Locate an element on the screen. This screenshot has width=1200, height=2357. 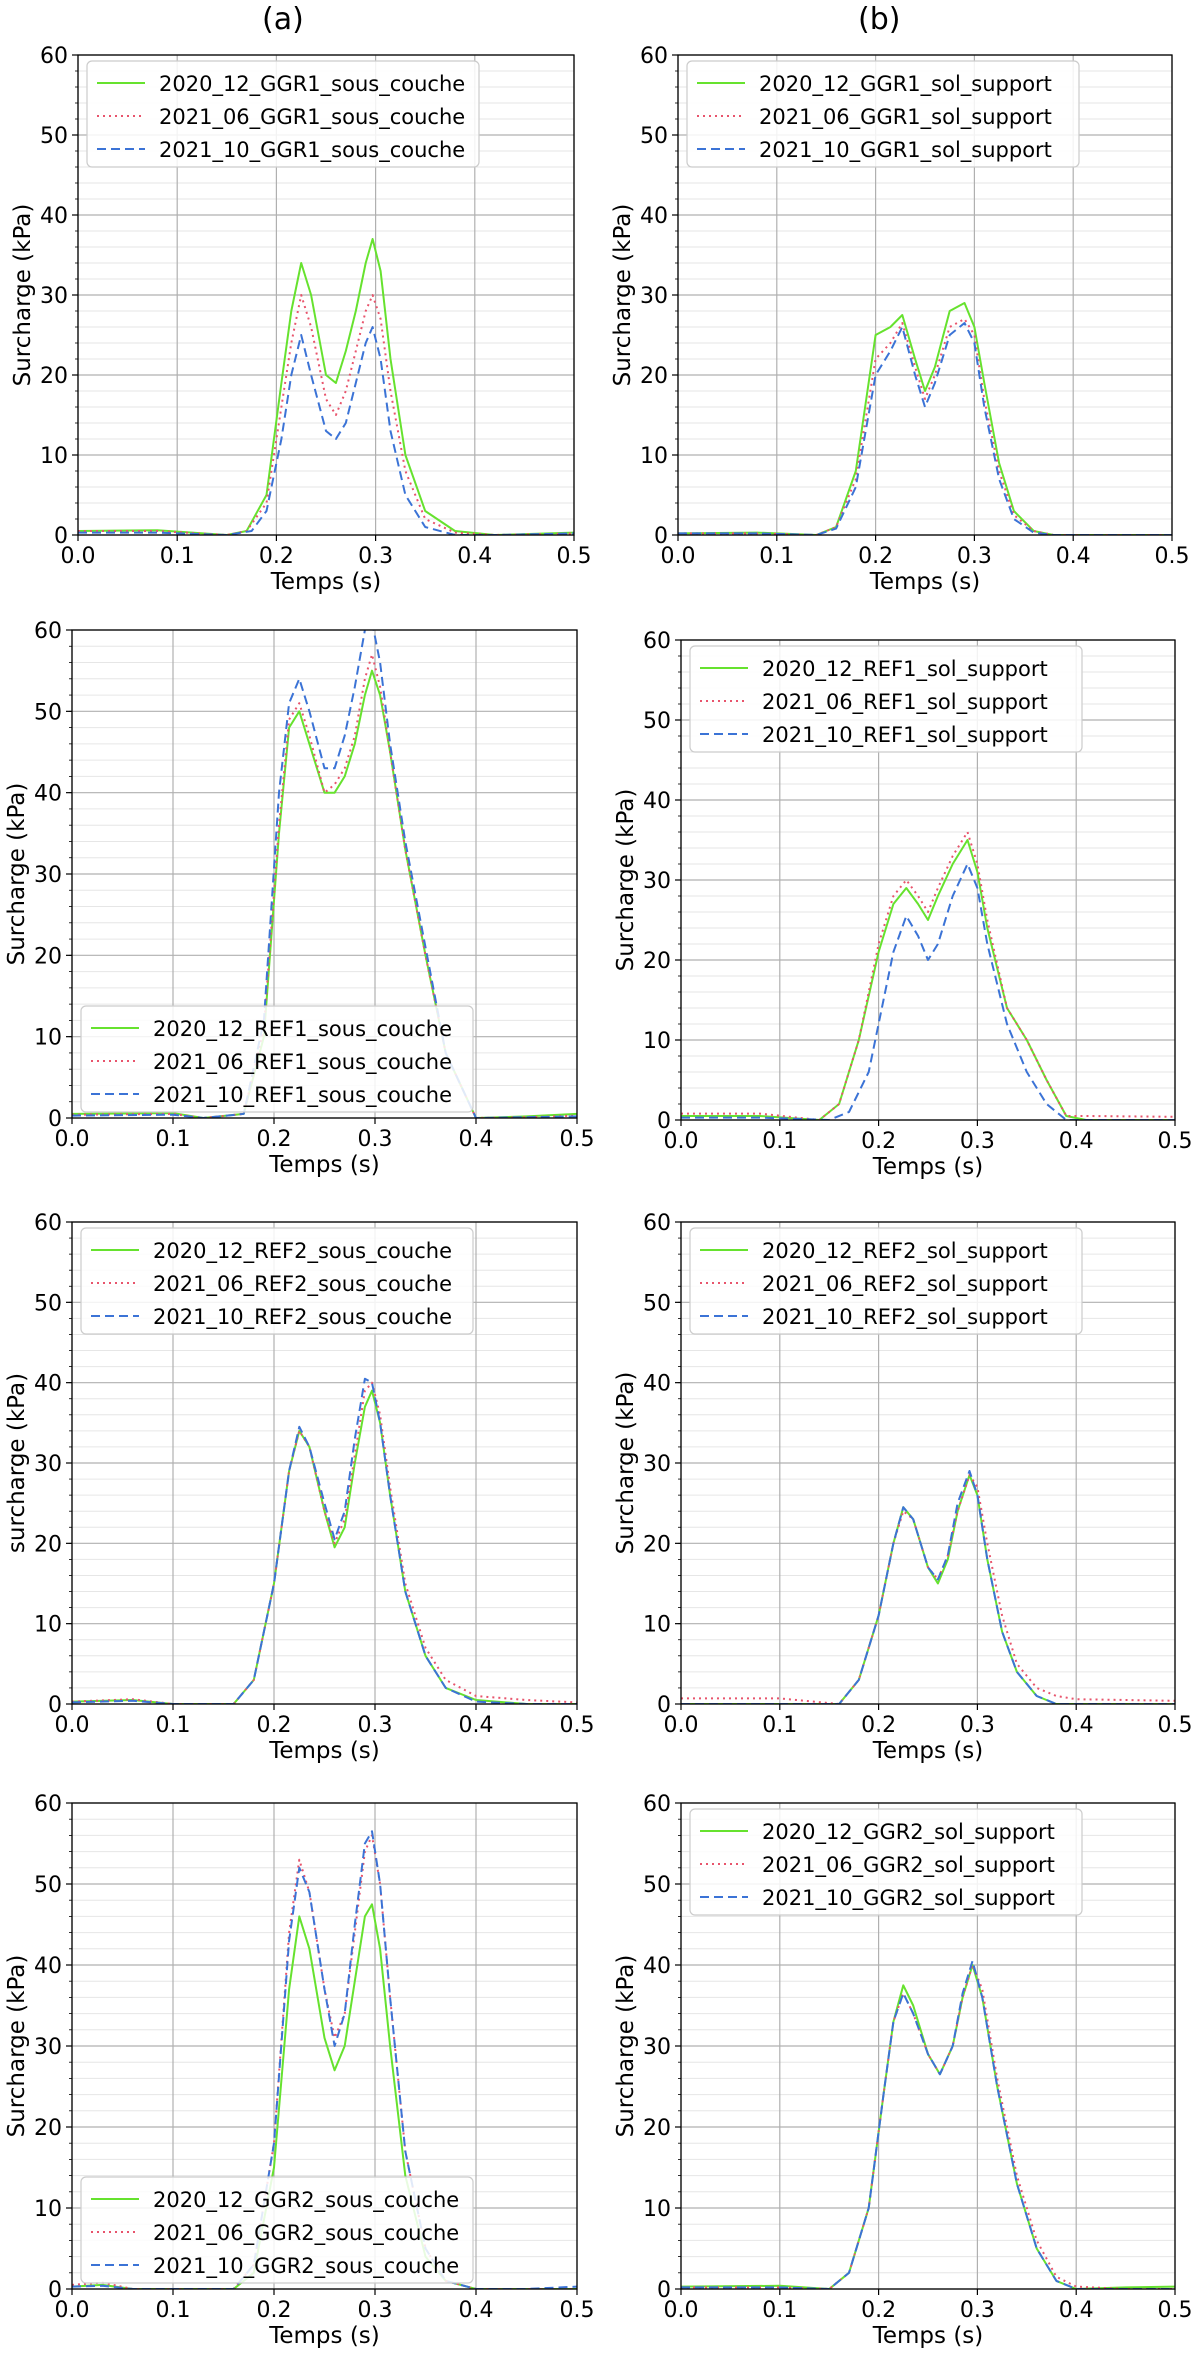
legend-label: 2021_10_GGR2_sous_couche is located at coordinates (306, 2266).